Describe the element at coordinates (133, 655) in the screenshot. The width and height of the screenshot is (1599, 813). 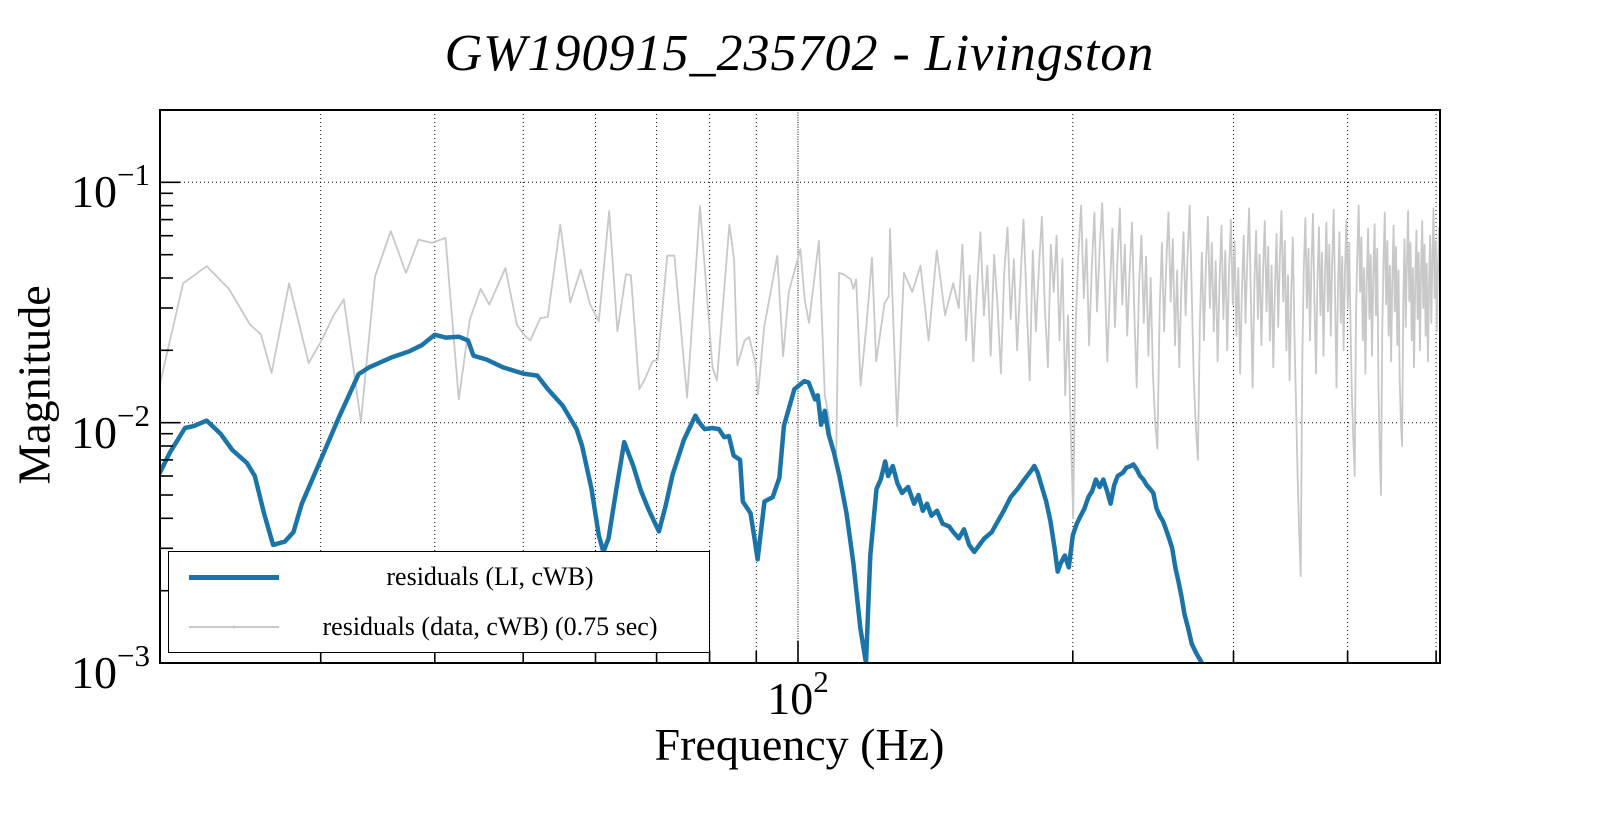
I see `y-tick-exponent: −3` at that location.